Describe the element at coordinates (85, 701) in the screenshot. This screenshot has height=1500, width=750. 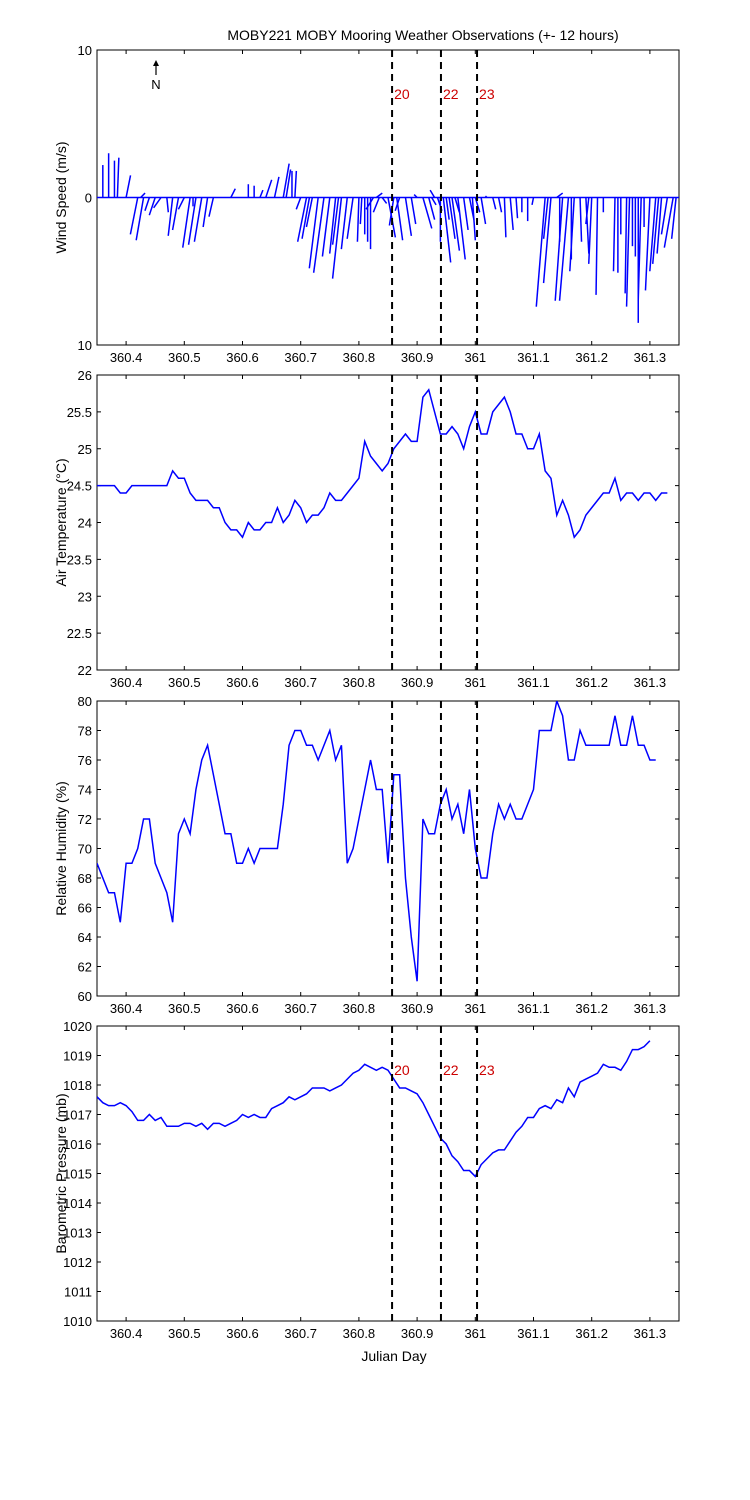
I see `y-tick-label: 80` at that location.